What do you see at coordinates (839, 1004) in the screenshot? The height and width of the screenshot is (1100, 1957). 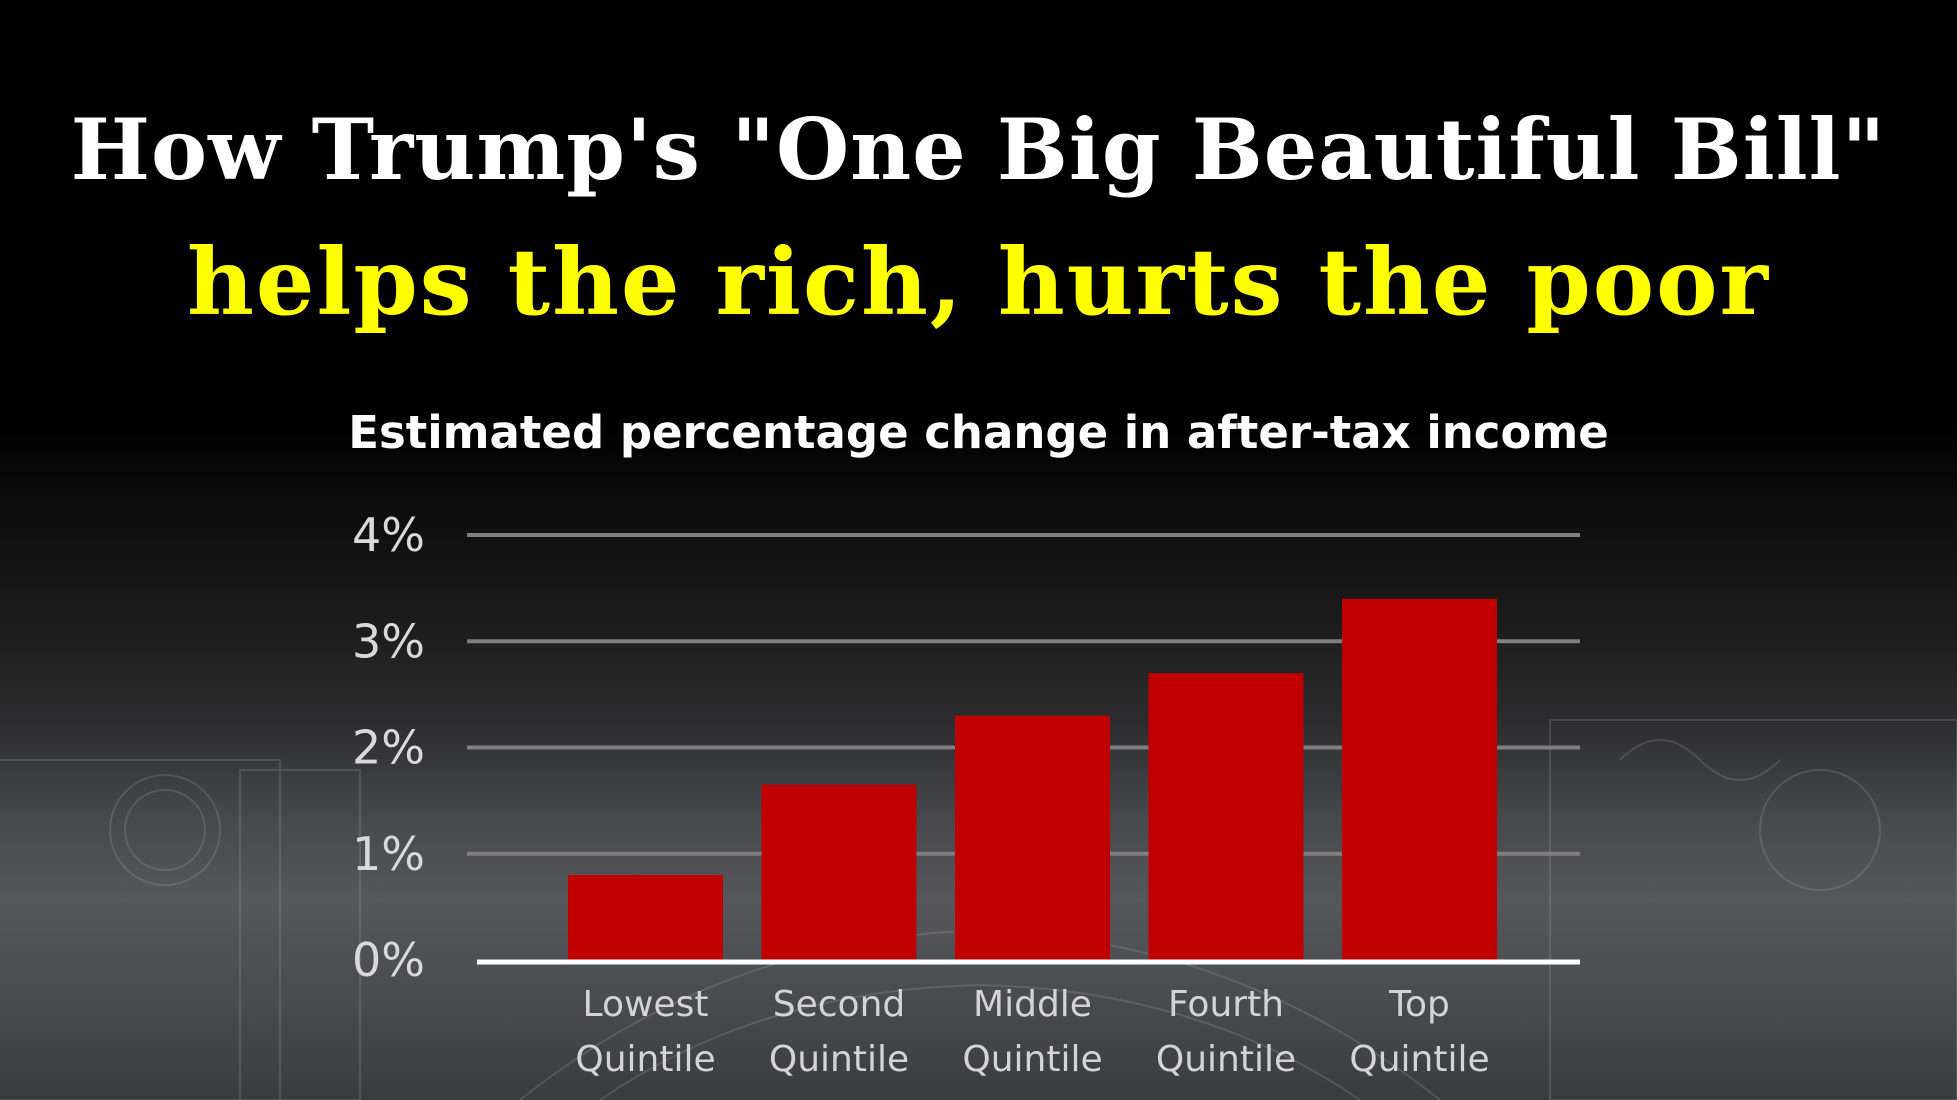 I see `x-category-label: Second` at bounding box center [839, 1004].